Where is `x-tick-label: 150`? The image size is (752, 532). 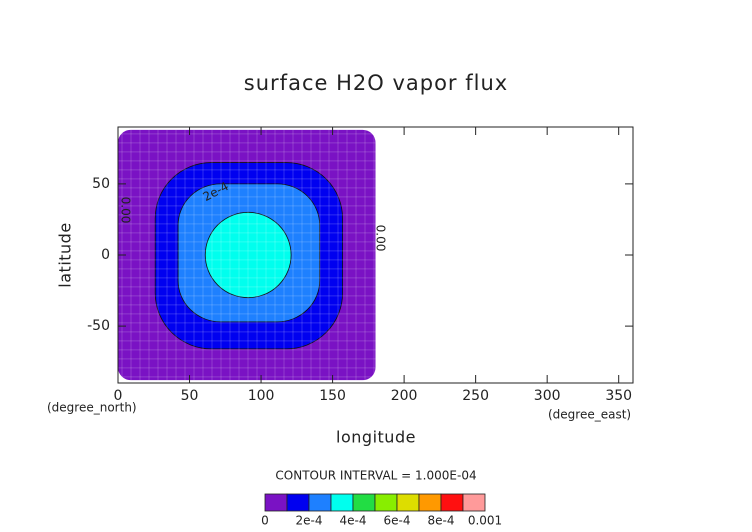
x-tick-label: 150 is located at coordinates (332, 396).